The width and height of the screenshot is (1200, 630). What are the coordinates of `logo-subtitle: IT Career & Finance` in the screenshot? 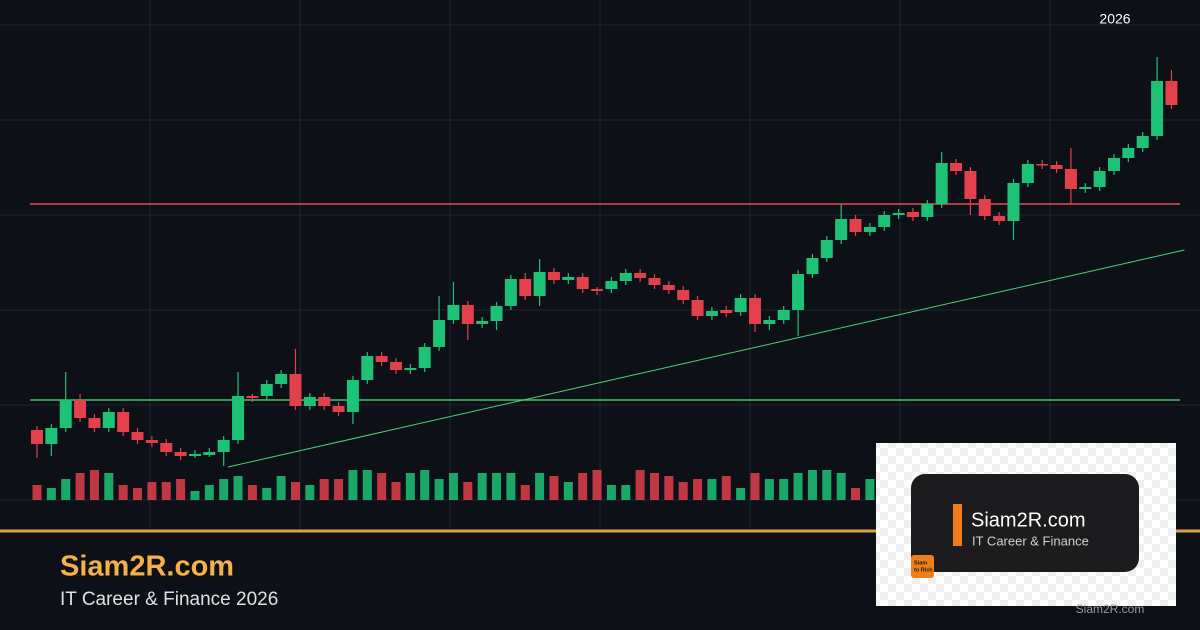 It's located at (1030, 540).